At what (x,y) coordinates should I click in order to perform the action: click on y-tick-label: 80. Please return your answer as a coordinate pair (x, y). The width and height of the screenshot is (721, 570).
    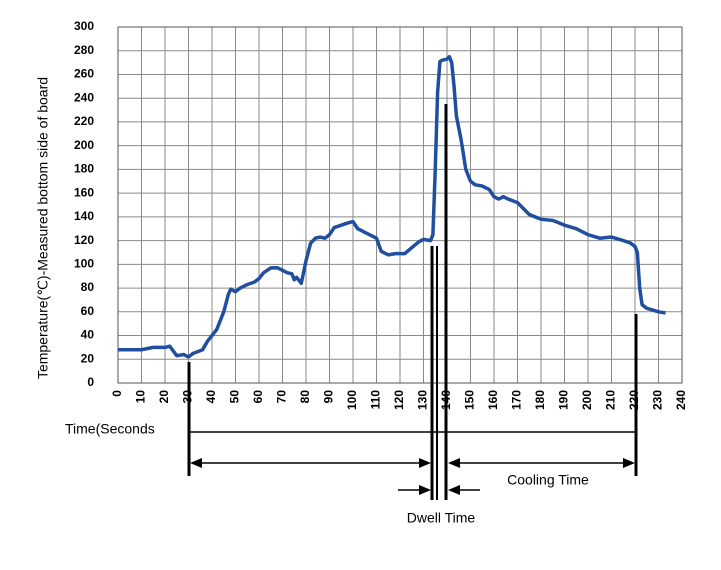
    Looking at the image, I should click on (88, 287).